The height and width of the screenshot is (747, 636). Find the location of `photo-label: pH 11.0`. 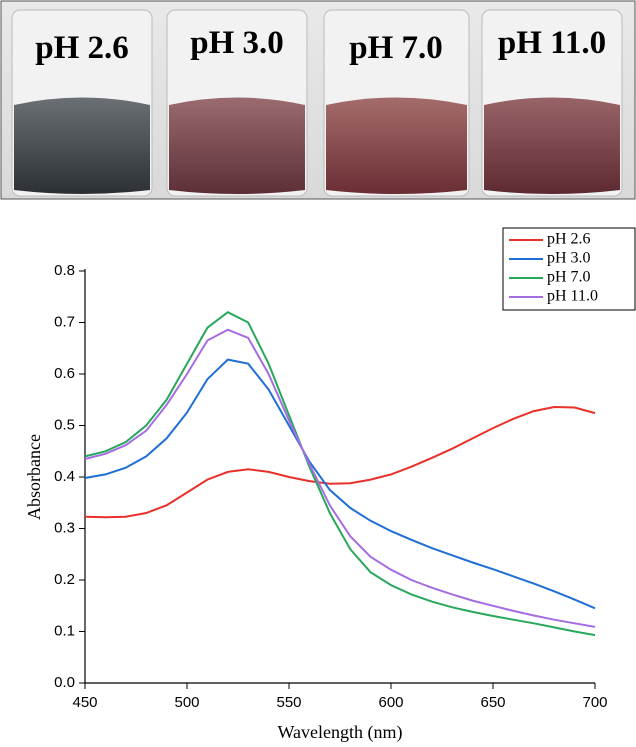

photo-label: pH 11.0 is located at coordinates (552, 43).